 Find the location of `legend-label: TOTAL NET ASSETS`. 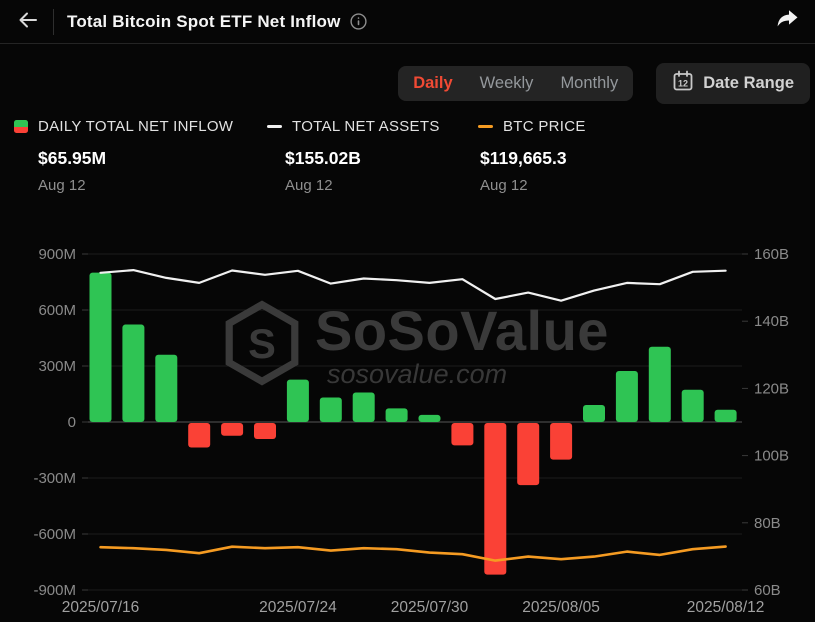

legend-label: TOTAL NET ASSETS is located at coordinates (366, 126).